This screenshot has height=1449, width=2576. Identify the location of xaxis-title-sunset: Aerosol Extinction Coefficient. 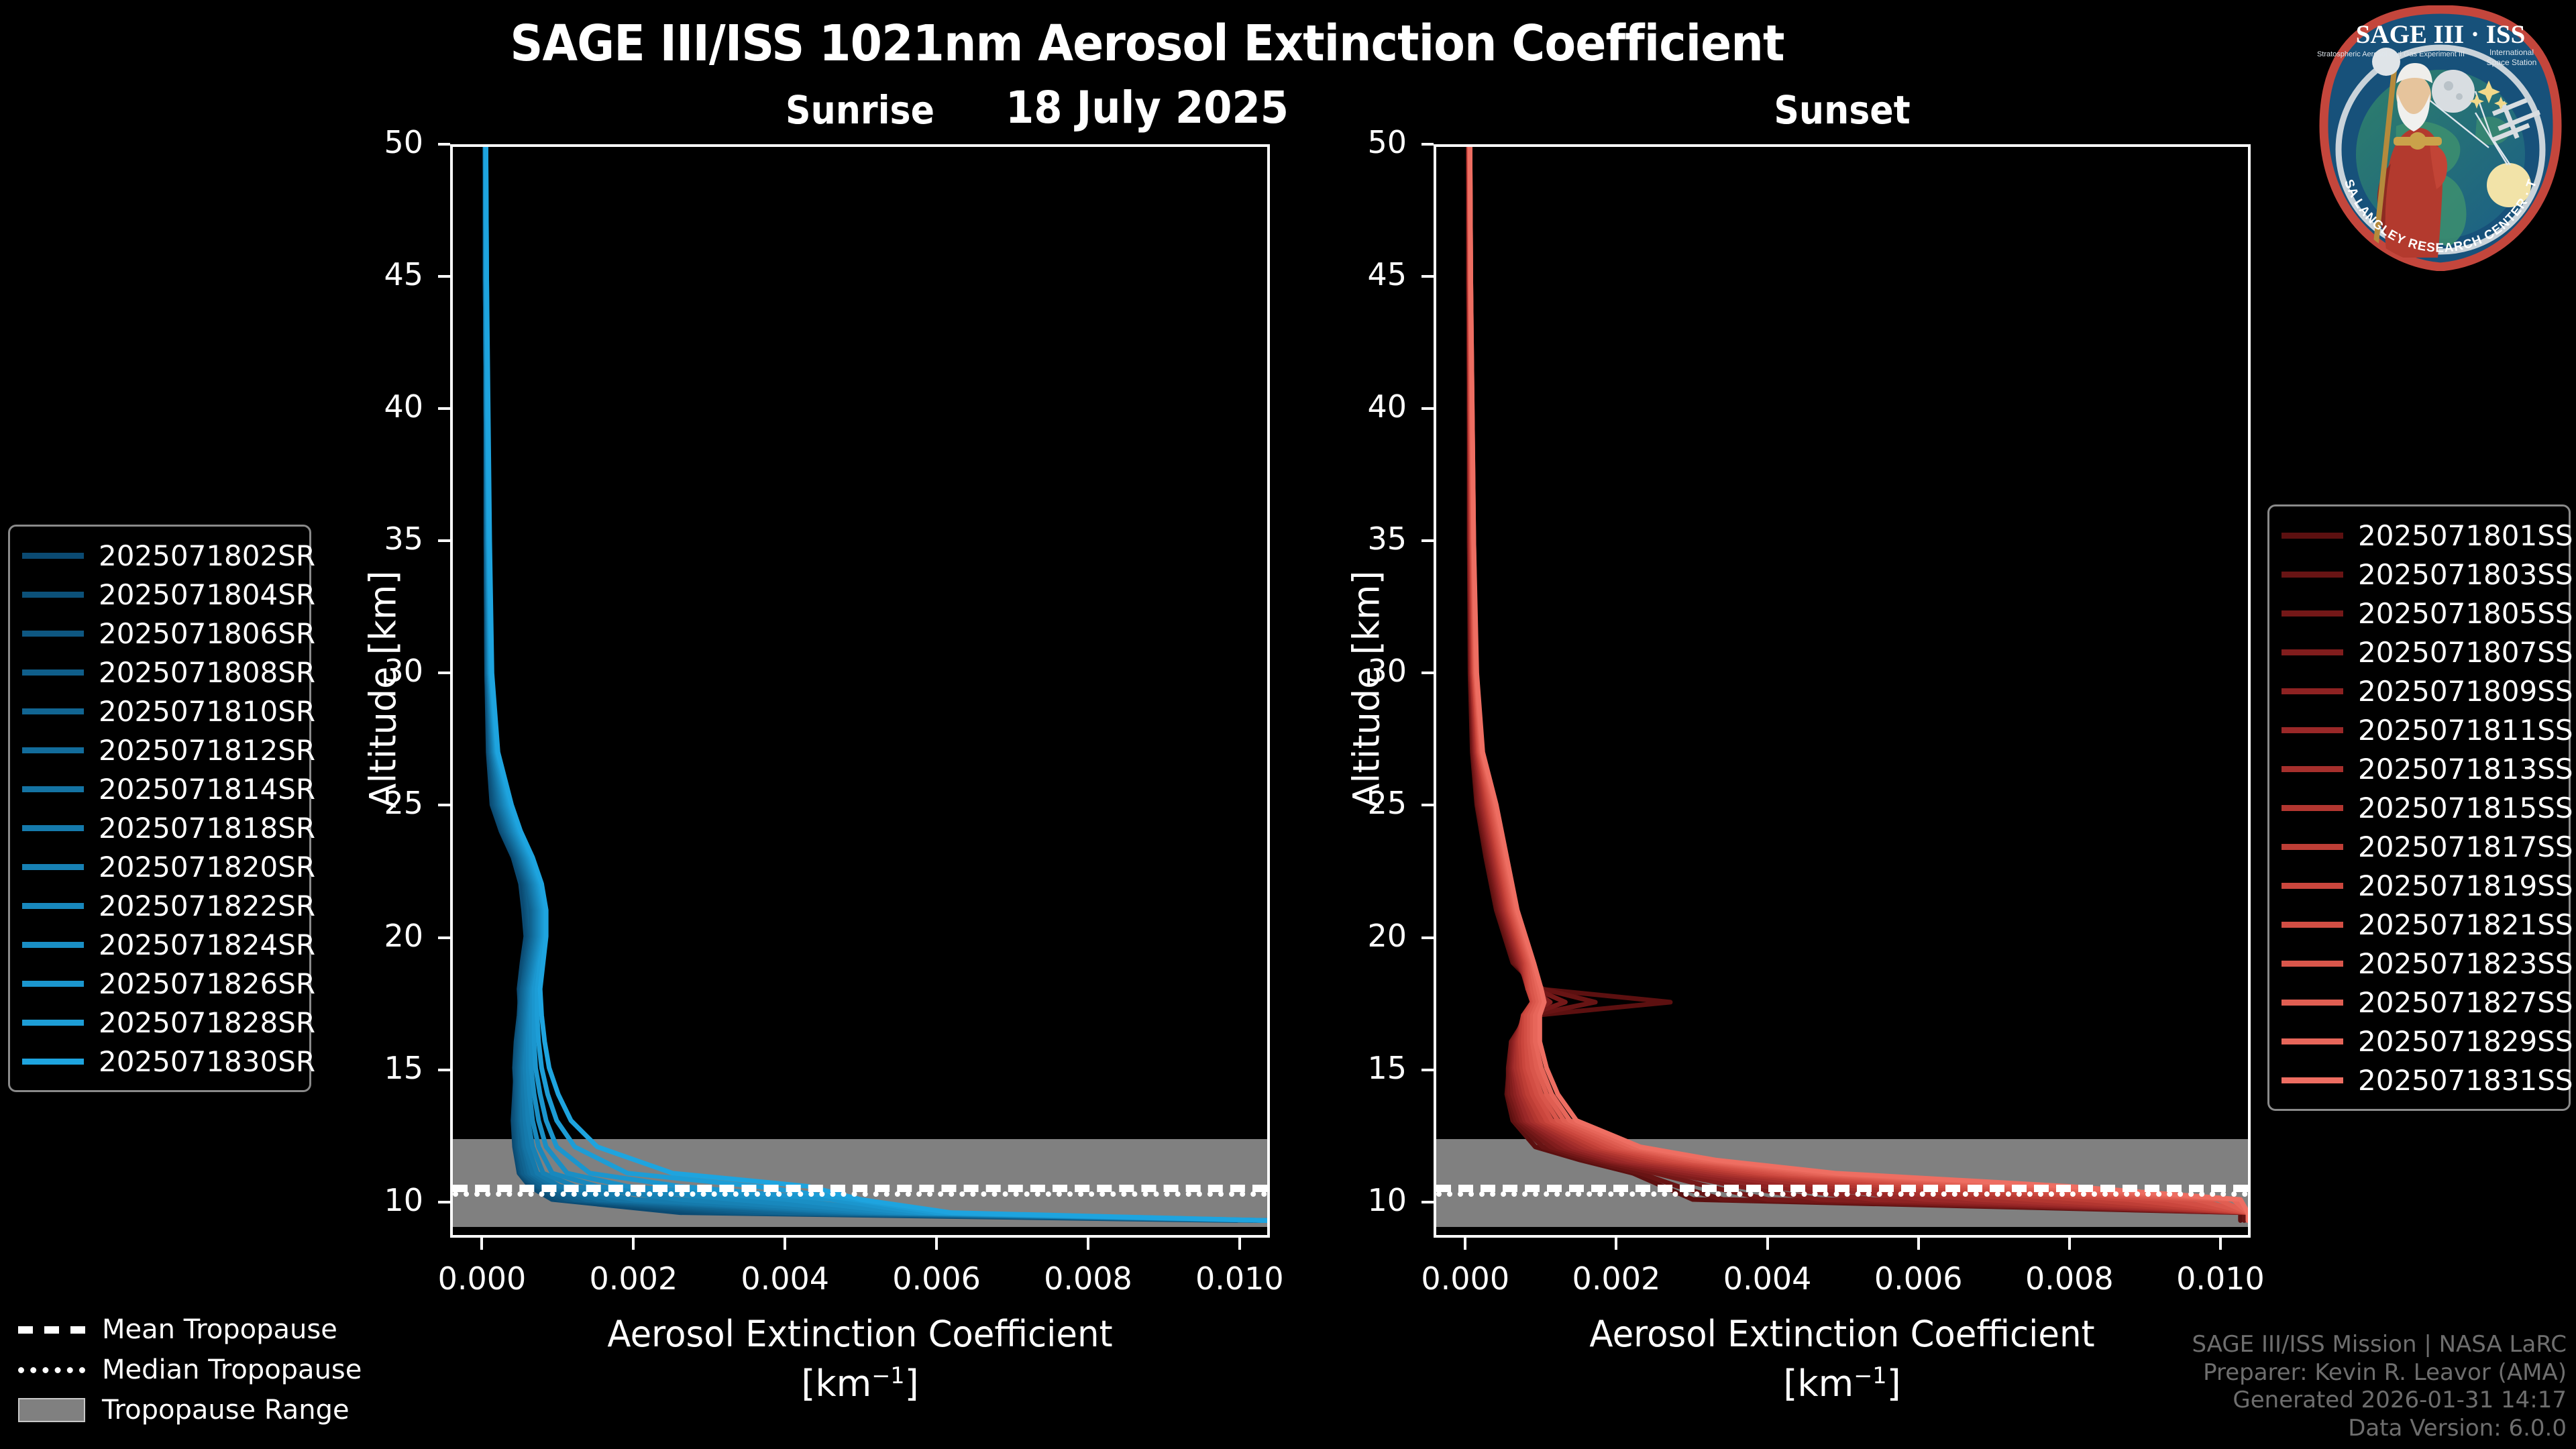
(1842, 1334).